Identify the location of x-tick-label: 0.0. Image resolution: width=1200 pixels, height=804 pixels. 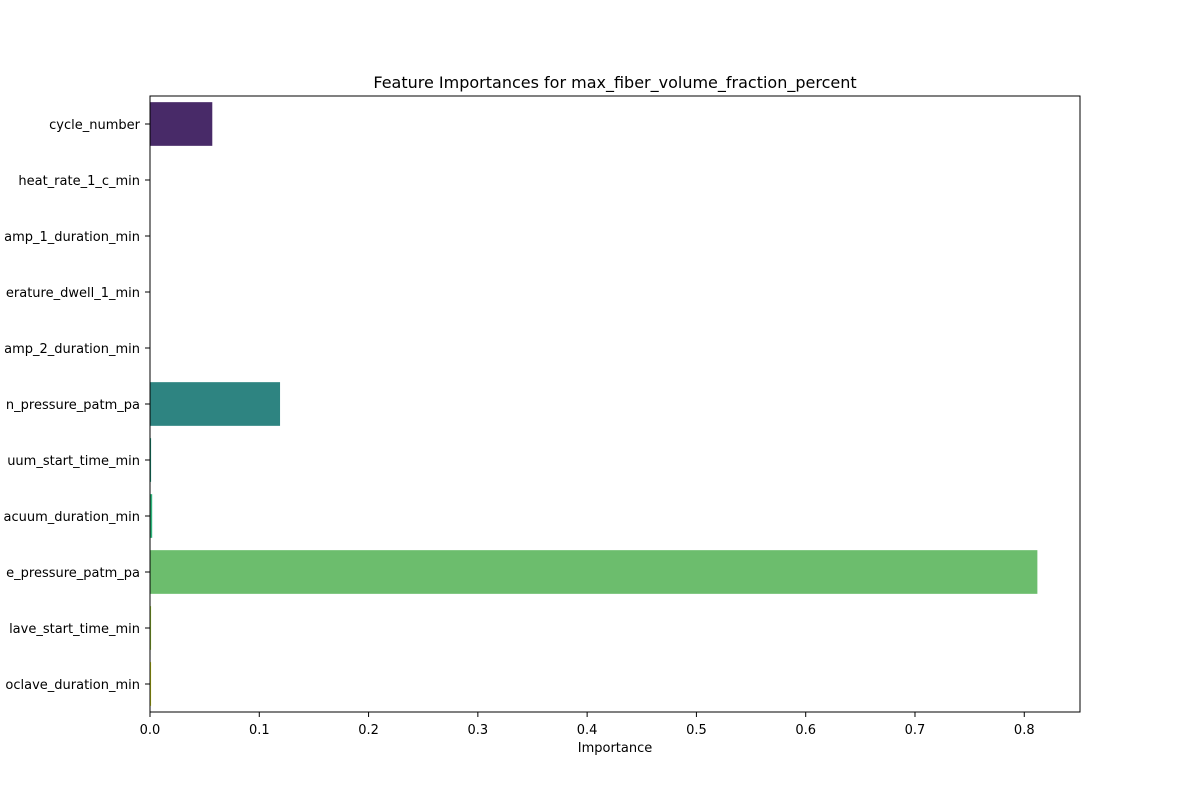
(150, 730).